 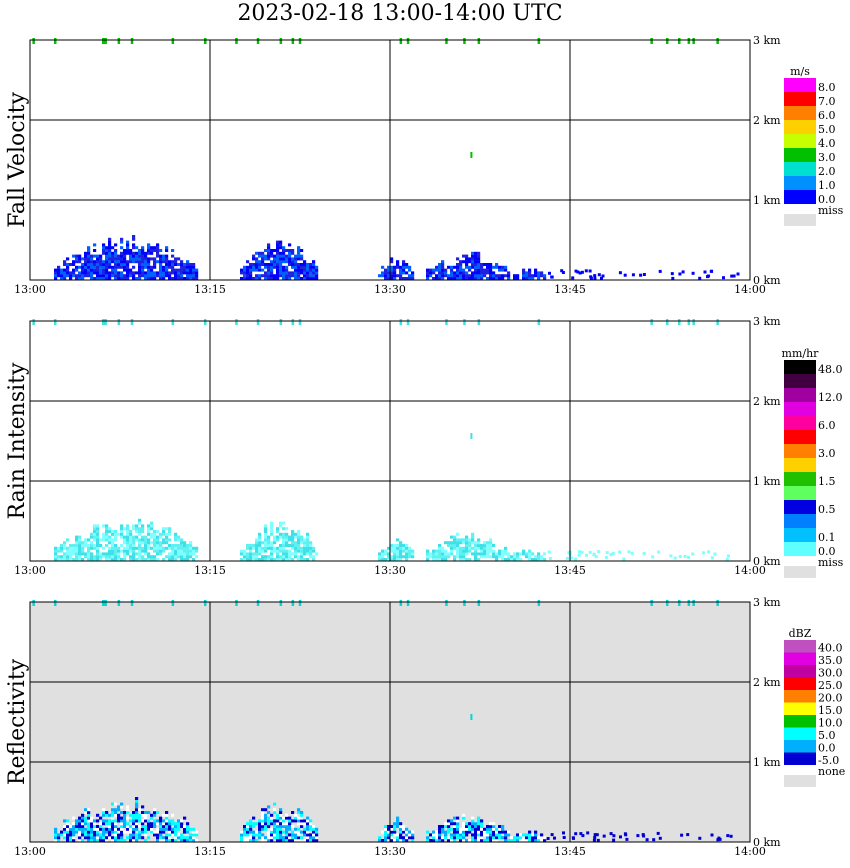 I want to click on colorbar-label: 15.0, so click(x=830, y=710).